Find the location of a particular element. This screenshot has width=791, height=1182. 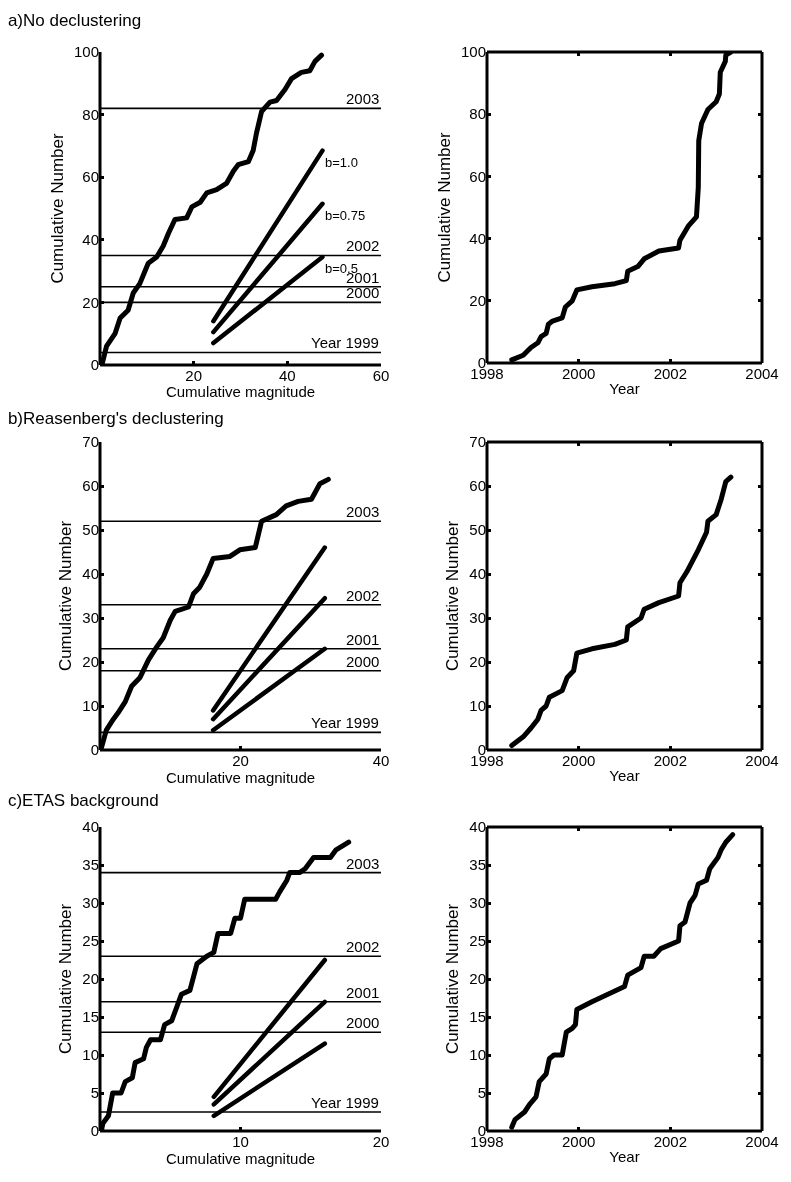

series-label: b=0.75 is located at coordinates (345, 215).